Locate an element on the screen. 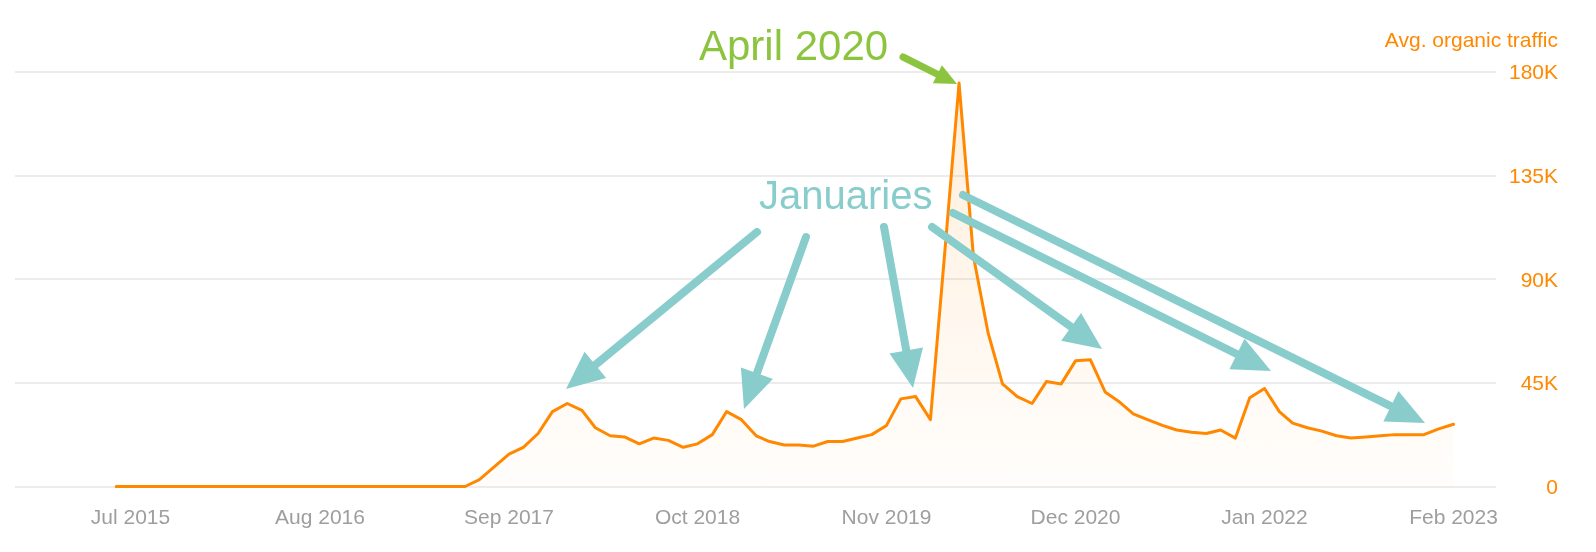  x-tick-label: Aug 2016 is located at coordinates (320, 516).